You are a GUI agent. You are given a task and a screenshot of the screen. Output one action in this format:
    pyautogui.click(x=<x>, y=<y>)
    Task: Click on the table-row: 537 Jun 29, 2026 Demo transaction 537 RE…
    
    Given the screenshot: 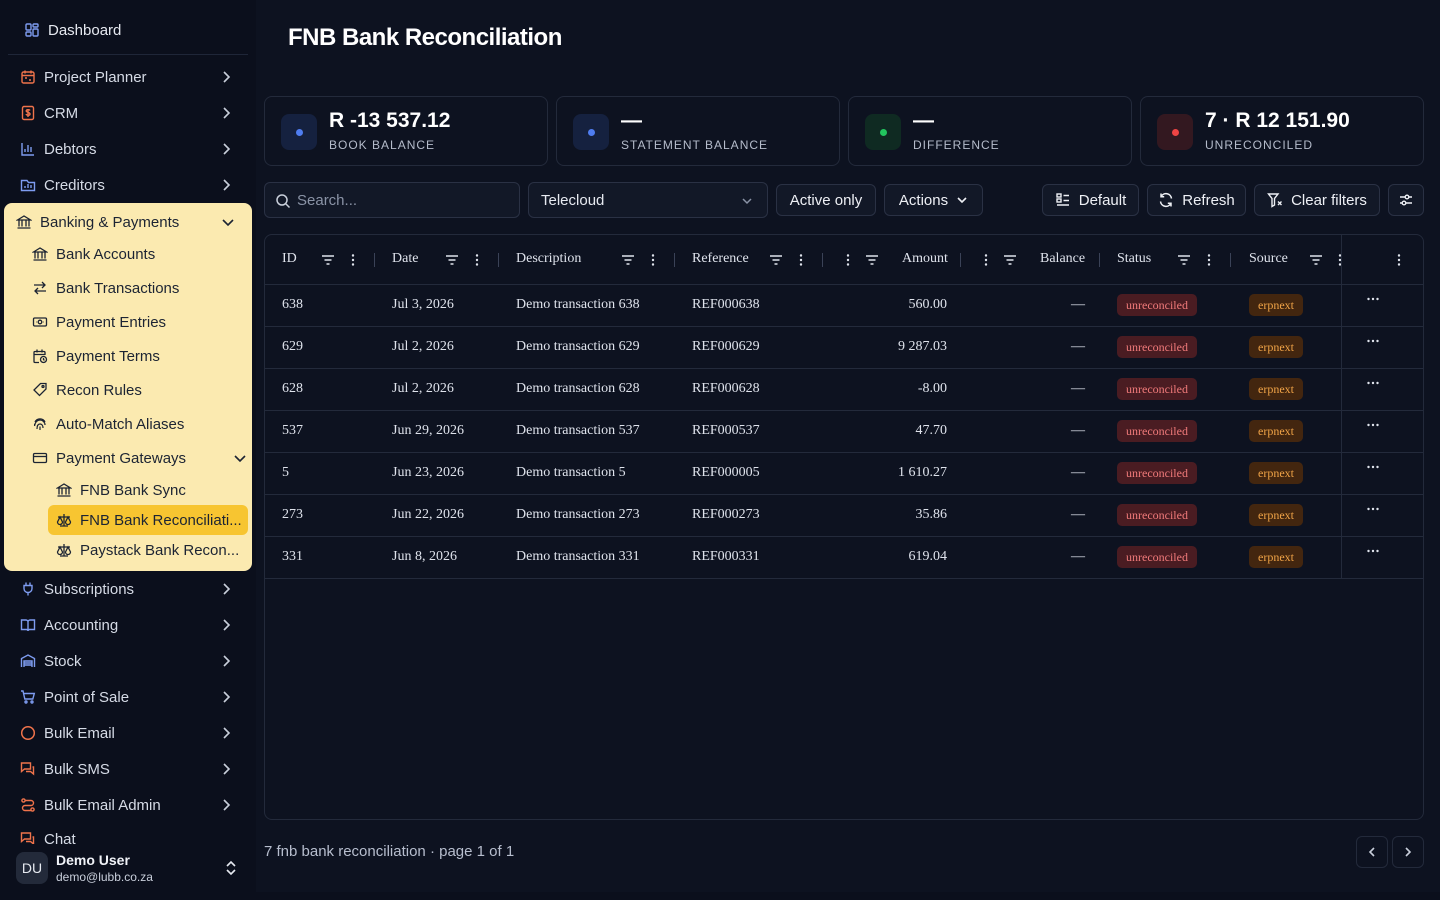 What is the action you would take?
    pyautogui.click(x=844, y=432)
    